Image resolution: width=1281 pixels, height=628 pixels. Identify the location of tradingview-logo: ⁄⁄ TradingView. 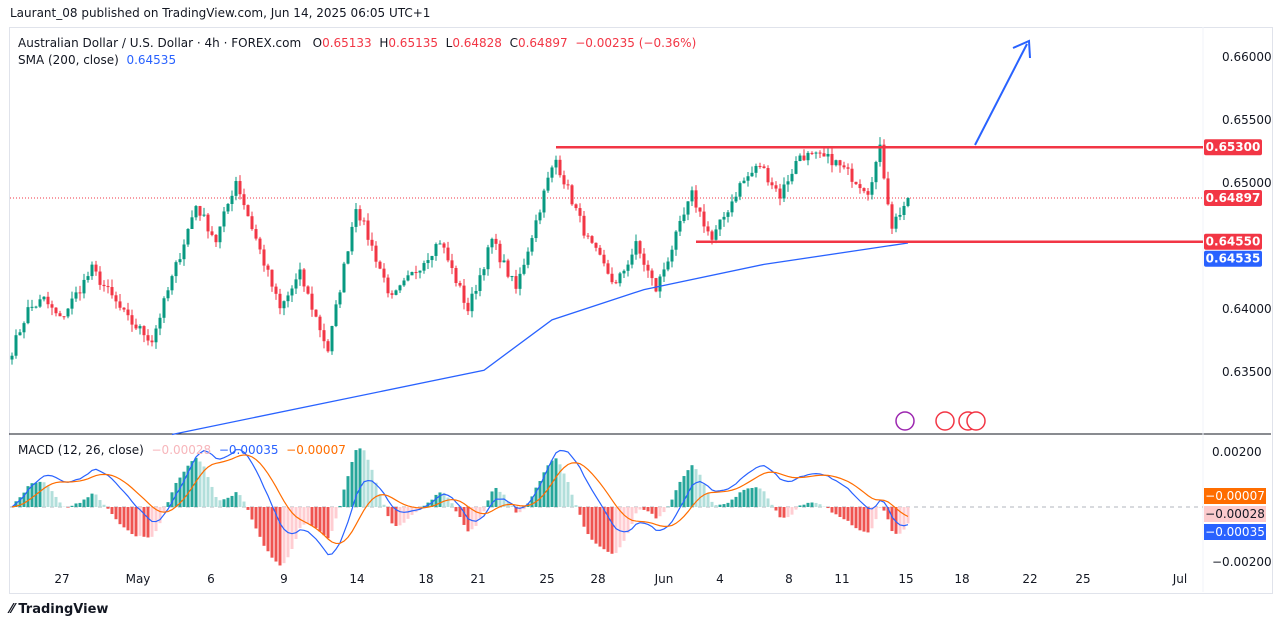
(59, 609).